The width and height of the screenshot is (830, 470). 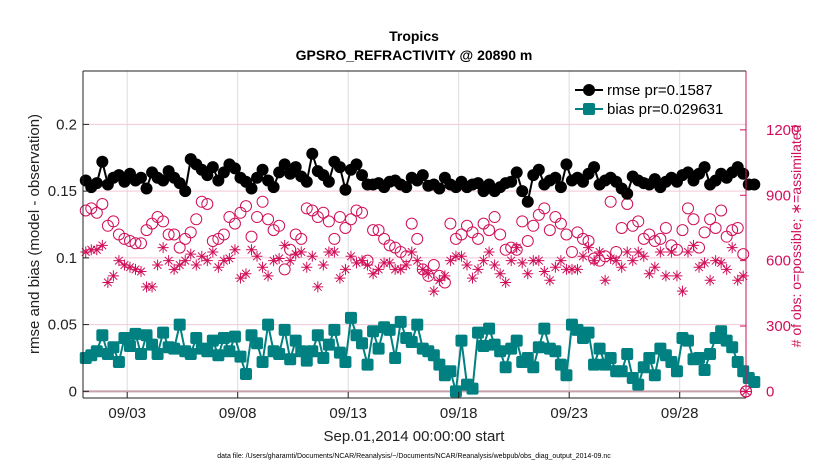 What do you see at coordinates (34, 234) in the screenshot?
I see `y-axis-label: rmse and bias (model - observation)` at bounding box center [34, 234].